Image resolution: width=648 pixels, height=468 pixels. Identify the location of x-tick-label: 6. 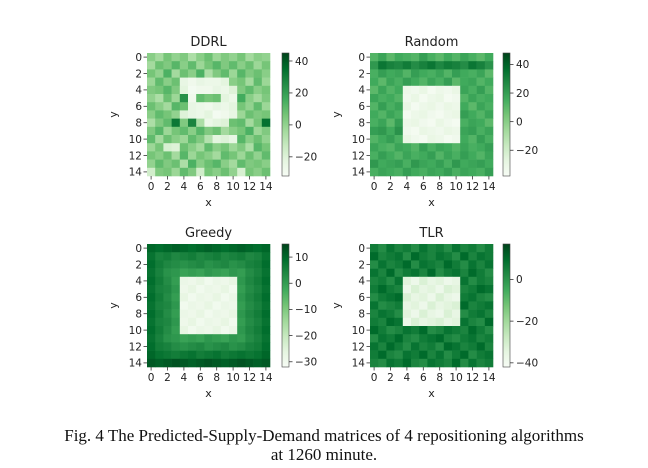
(423, 187).